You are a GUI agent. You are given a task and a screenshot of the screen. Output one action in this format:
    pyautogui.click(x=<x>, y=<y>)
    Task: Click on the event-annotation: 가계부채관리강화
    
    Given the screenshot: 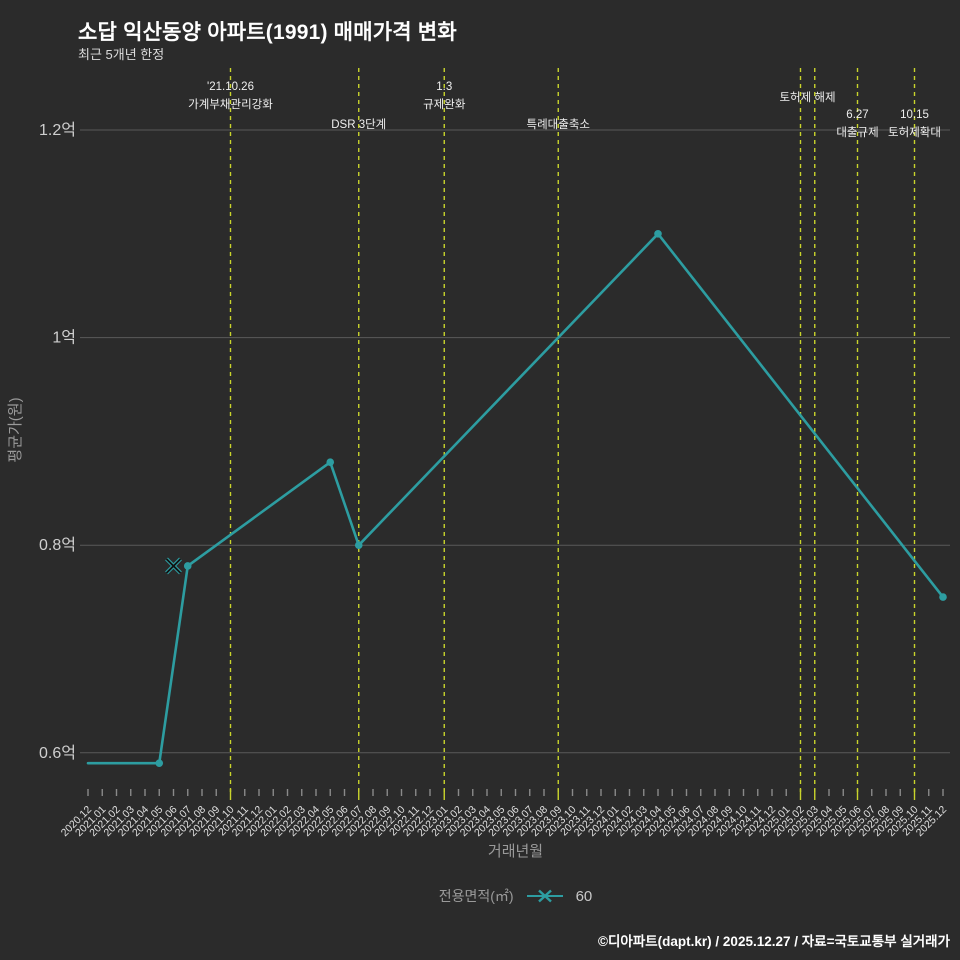 What is the action you would take?
    pyautogui.click(x=230, y=104)
    